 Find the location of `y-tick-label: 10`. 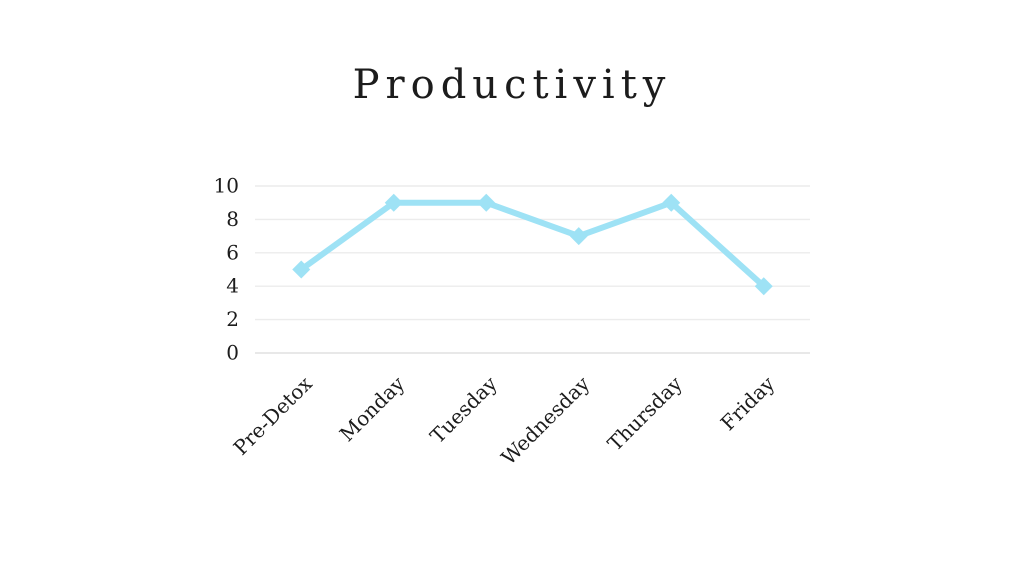

y-tick-label: 10 is located at coordinates (226, 186).